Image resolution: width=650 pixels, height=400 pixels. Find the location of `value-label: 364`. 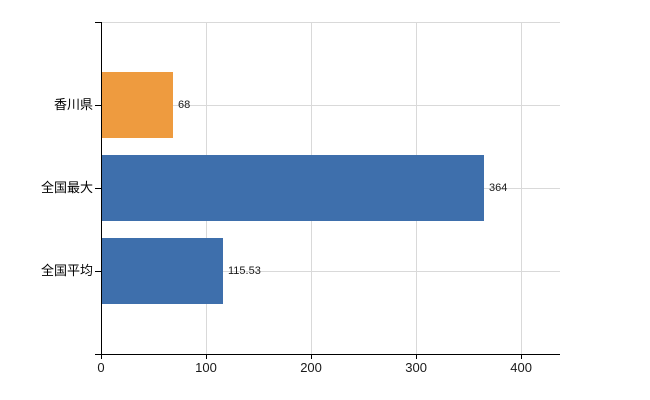

value-label: 364 is located at coordinates (498, 188).